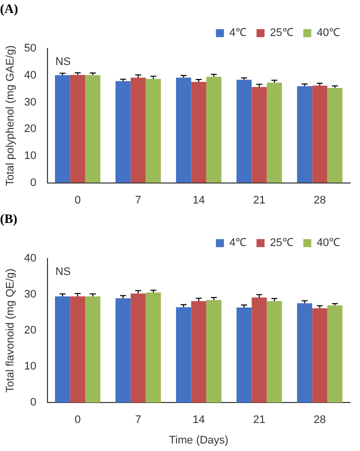 Image resolution: width=360 pixels, height=451 pixels. Describe the element at coordinates (10, 115) in the screenshot. I see `y-axis-title: Total polyphenol (mg GAE/g)` at that location.